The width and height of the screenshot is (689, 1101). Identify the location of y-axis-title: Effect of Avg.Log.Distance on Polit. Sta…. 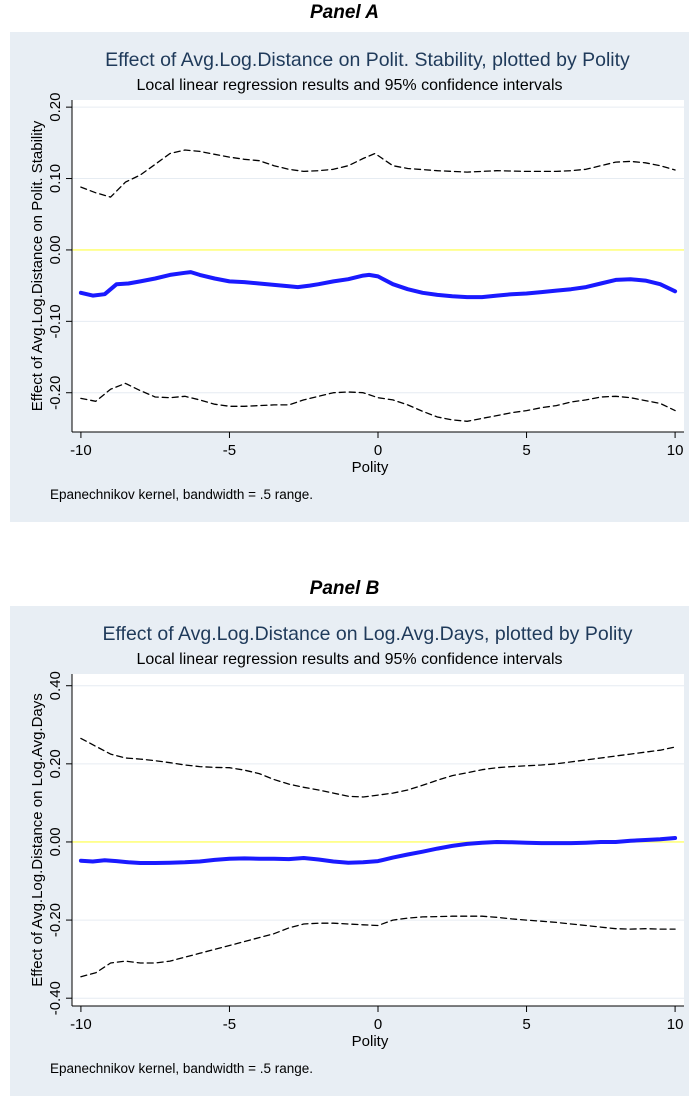
(37, 265).